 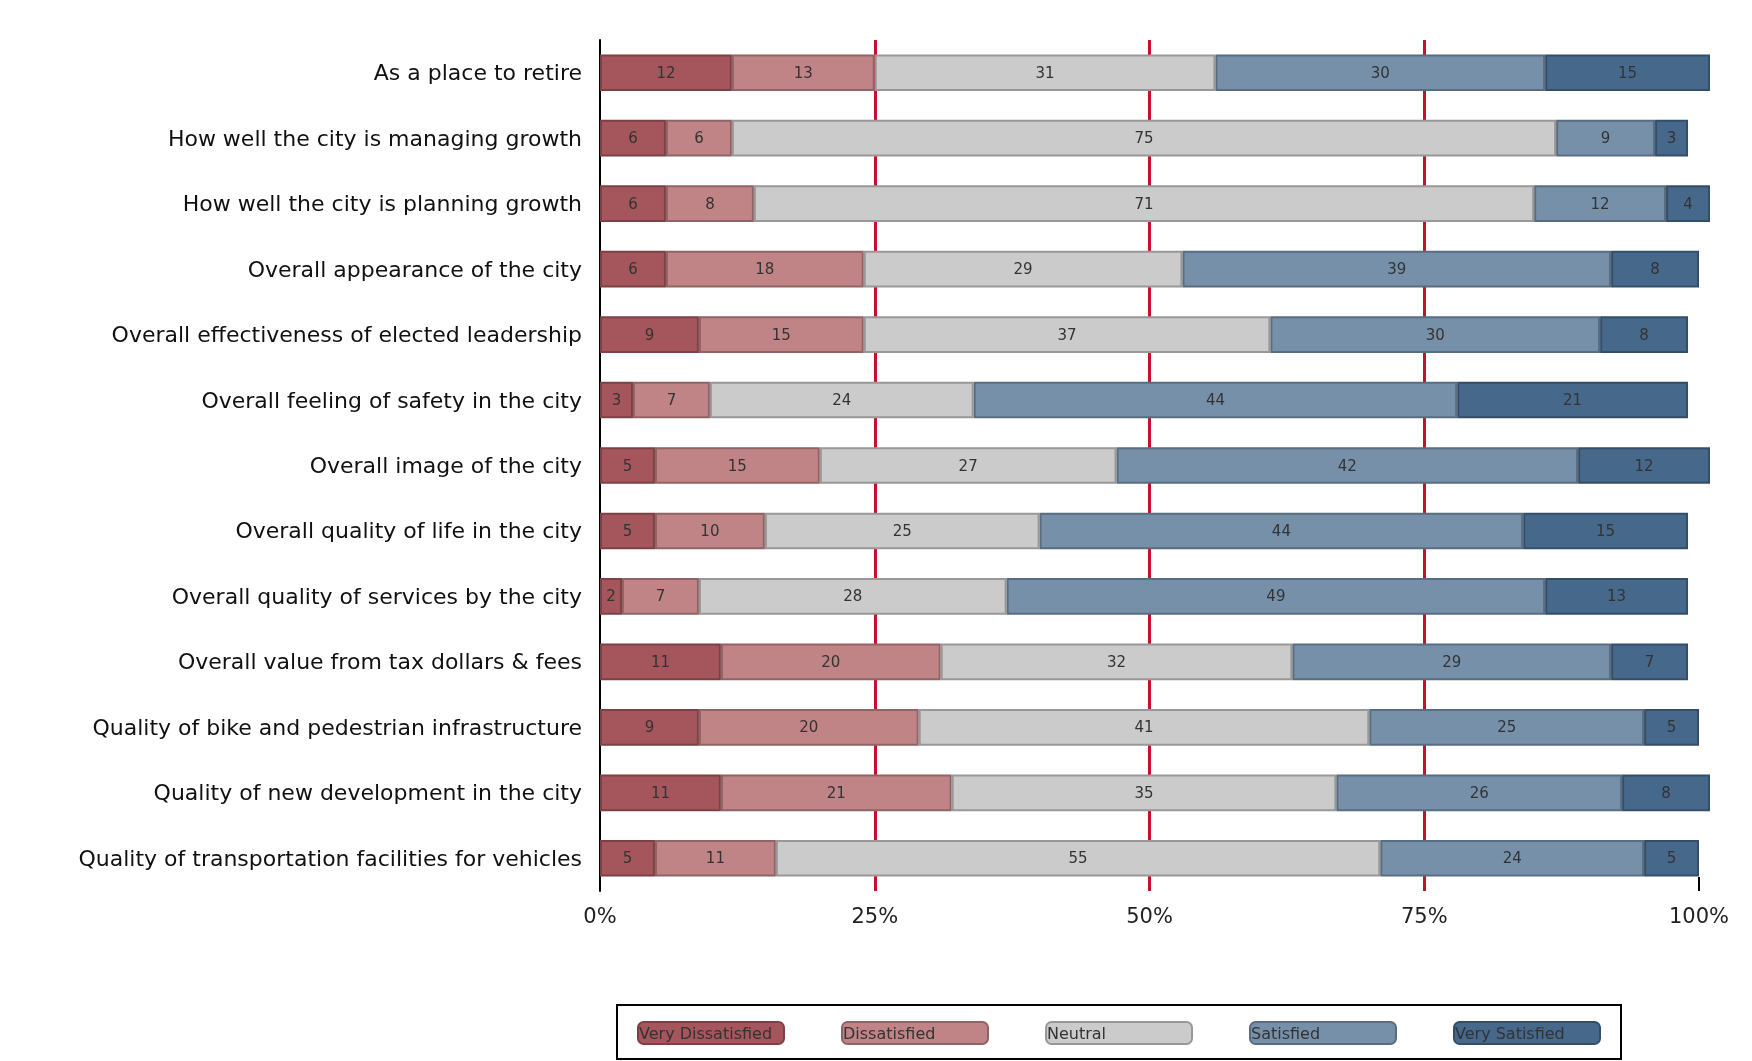 I want to click on y-tick-label: Overall quality of services by the city, so click(x=376, y=596).